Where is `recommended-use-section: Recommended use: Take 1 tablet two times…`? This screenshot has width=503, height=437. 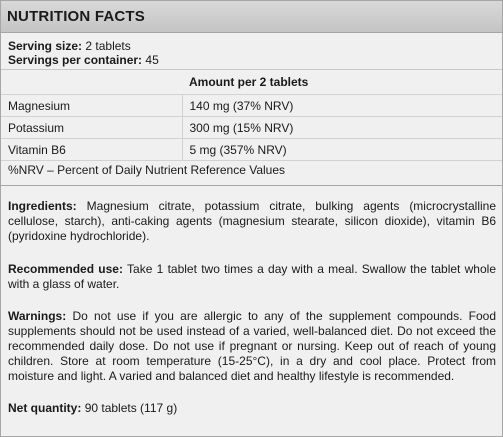 recommended-use-section: Recommended use: Take 1 tablet two times… is located at coordinates (251, 277).